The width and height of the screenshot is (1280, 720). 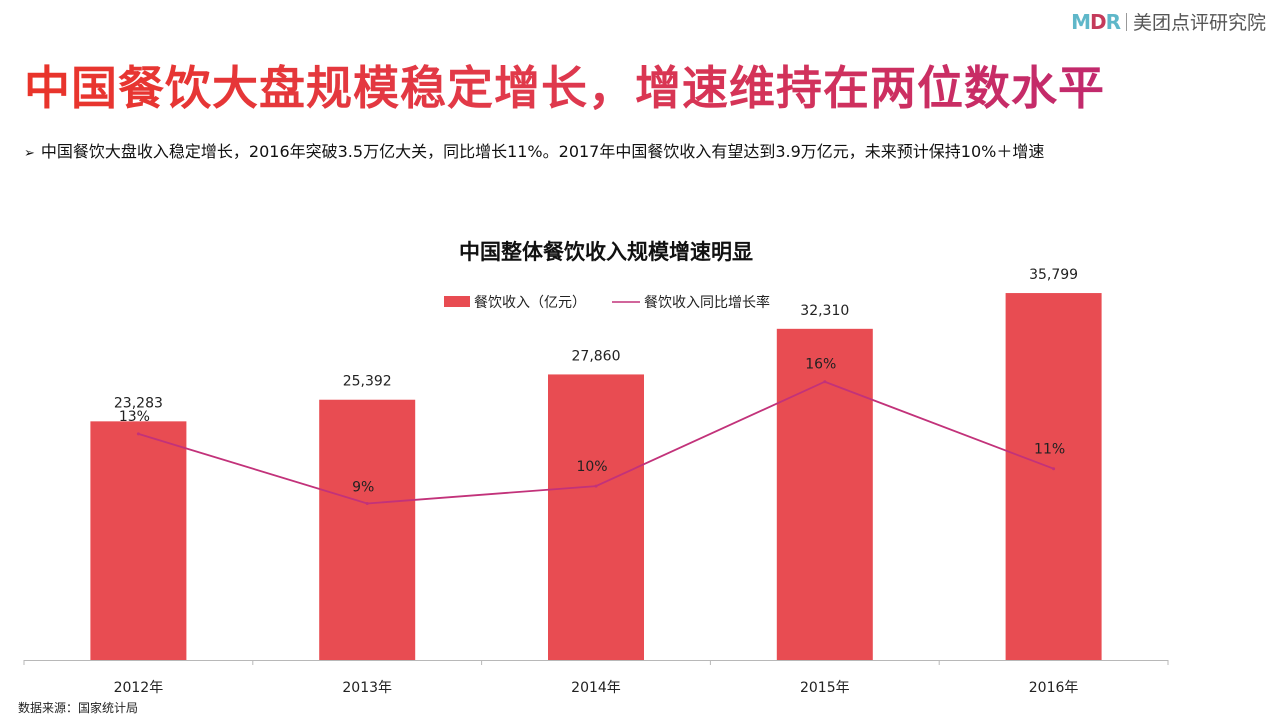 I want to click on bar-value-label: 32,310, so click(x=824, y=311).